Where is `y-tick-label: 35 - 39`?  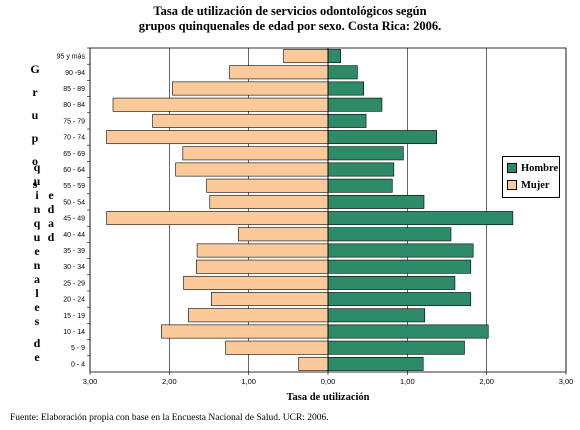 y-tick-label: 35 - 39 is located at coordinates (74, 251).